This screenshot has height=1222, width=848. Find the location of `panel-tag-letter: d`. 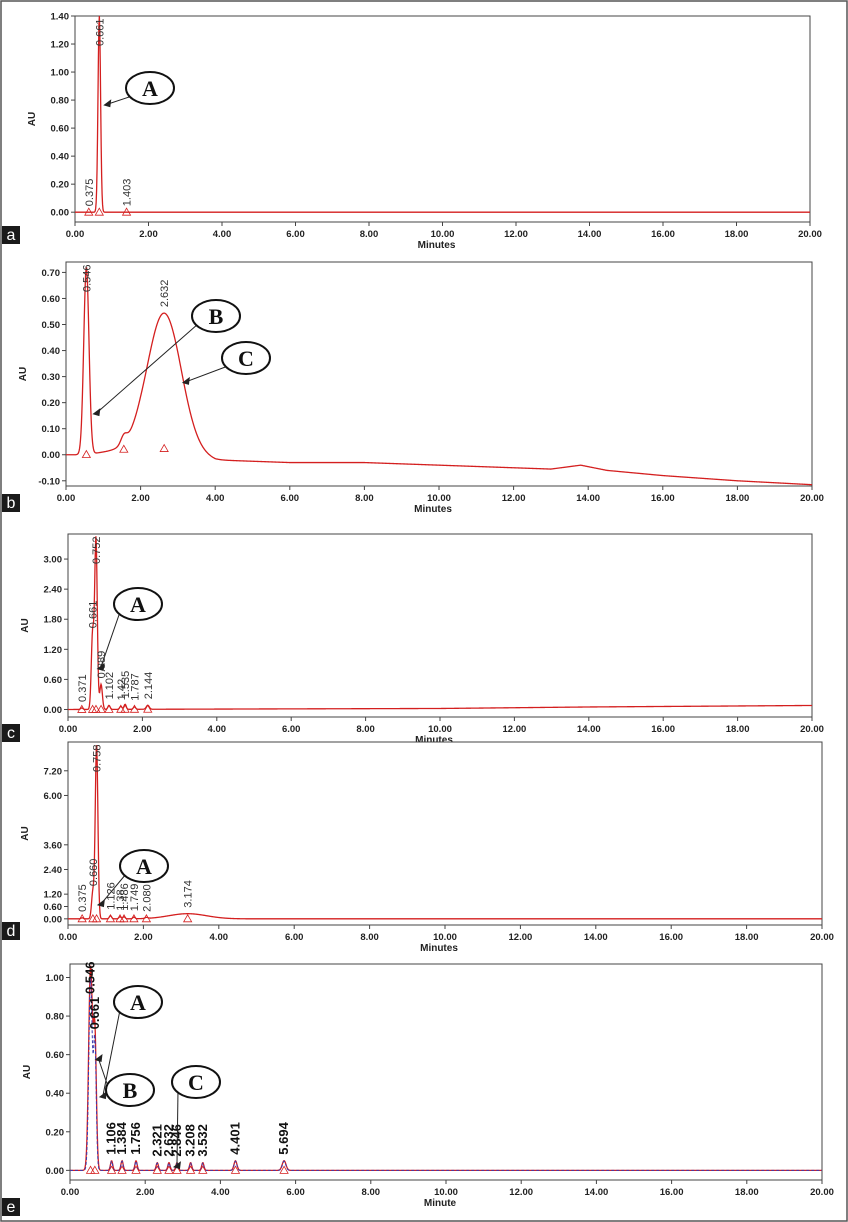

panel-tag-letter: d is located at coordinates (11, 931).